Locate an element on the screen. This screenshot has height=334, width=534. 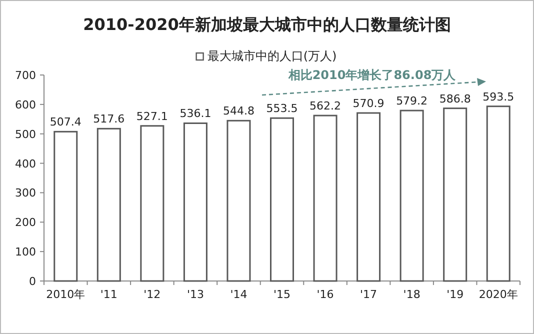
data-label: 544.8 is located at coordinates (238, 111).